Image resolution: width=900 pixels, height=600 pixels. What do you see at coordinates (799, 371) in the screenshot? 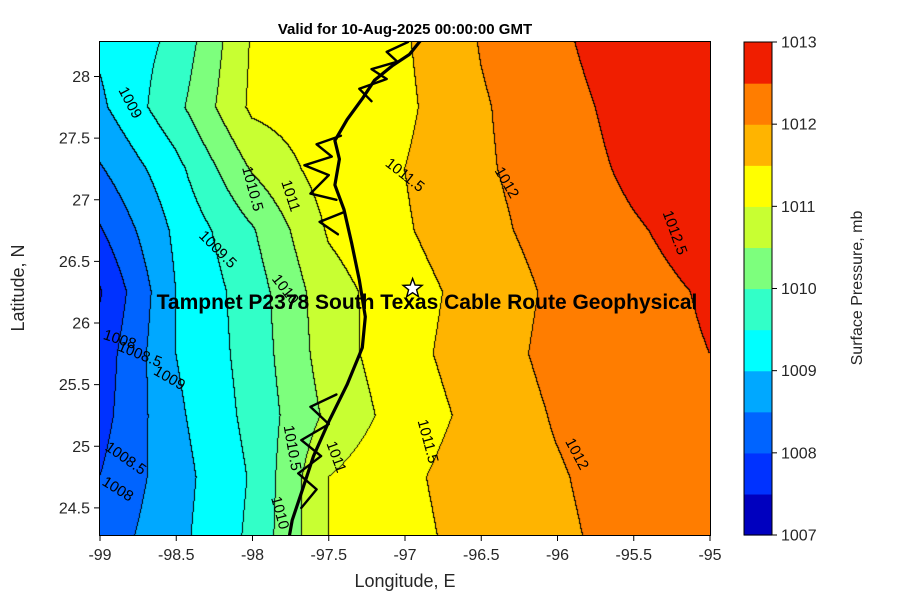
I see `colorbar-tick-label: 1009` at bounding box center [799, 371].